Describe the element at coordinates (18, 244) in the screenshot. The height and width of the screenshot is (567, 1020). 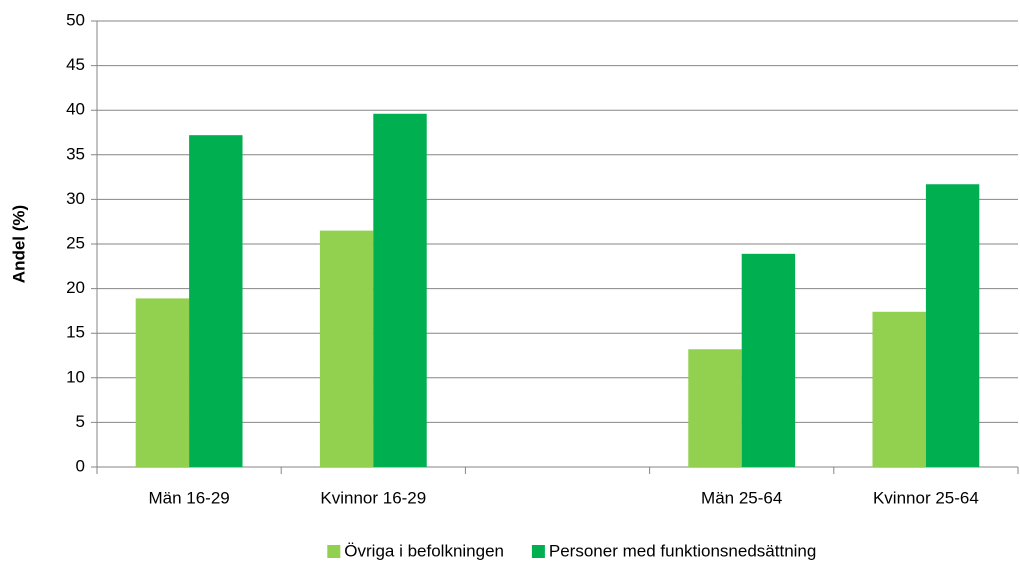
I see `y-axis-label: Andel (%)` at that location.